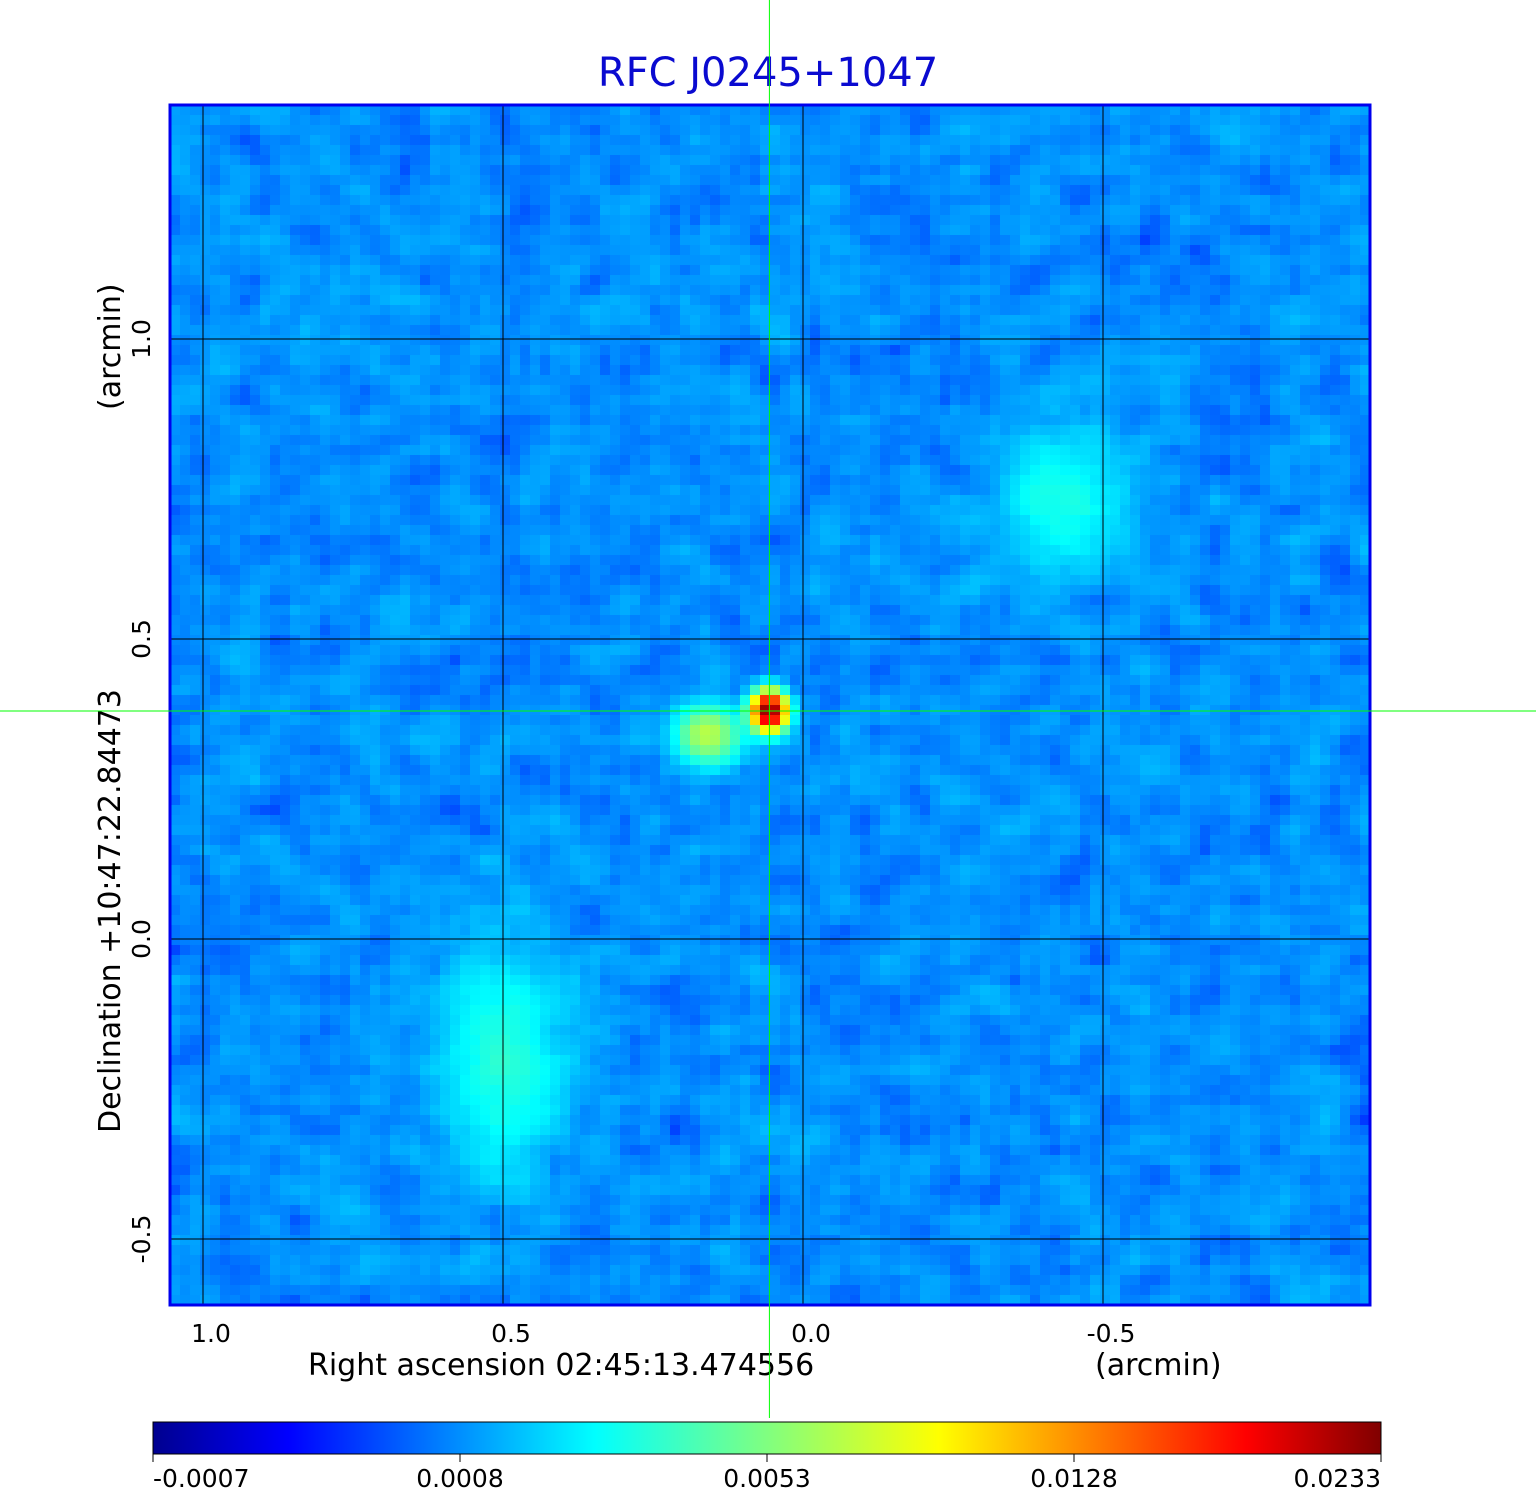 This screenshot has height=1511, width=1536. Describe the element at coordinates (663, 1333) in the screenshot. I see `x-tick-labels: 1.0 0.5 0.0 -0.5` at that location.